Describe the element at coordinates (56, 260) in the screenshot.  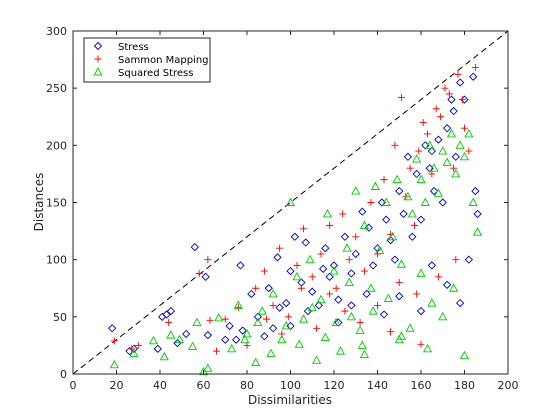
I see `y-tick-label: 100` at that location.